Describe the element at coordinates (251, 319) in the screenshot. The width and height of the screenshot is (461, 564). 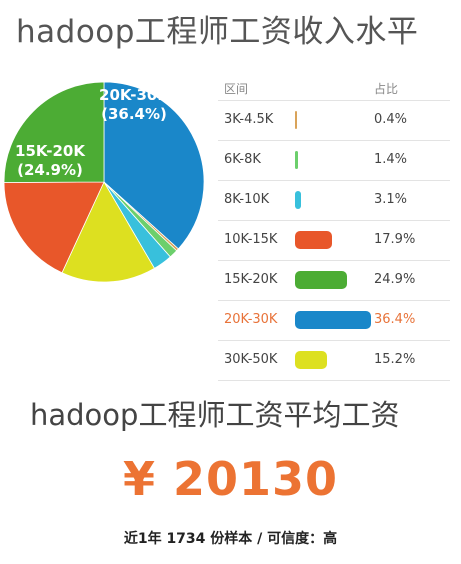
I see `range-label: 20K-30K` at that location.